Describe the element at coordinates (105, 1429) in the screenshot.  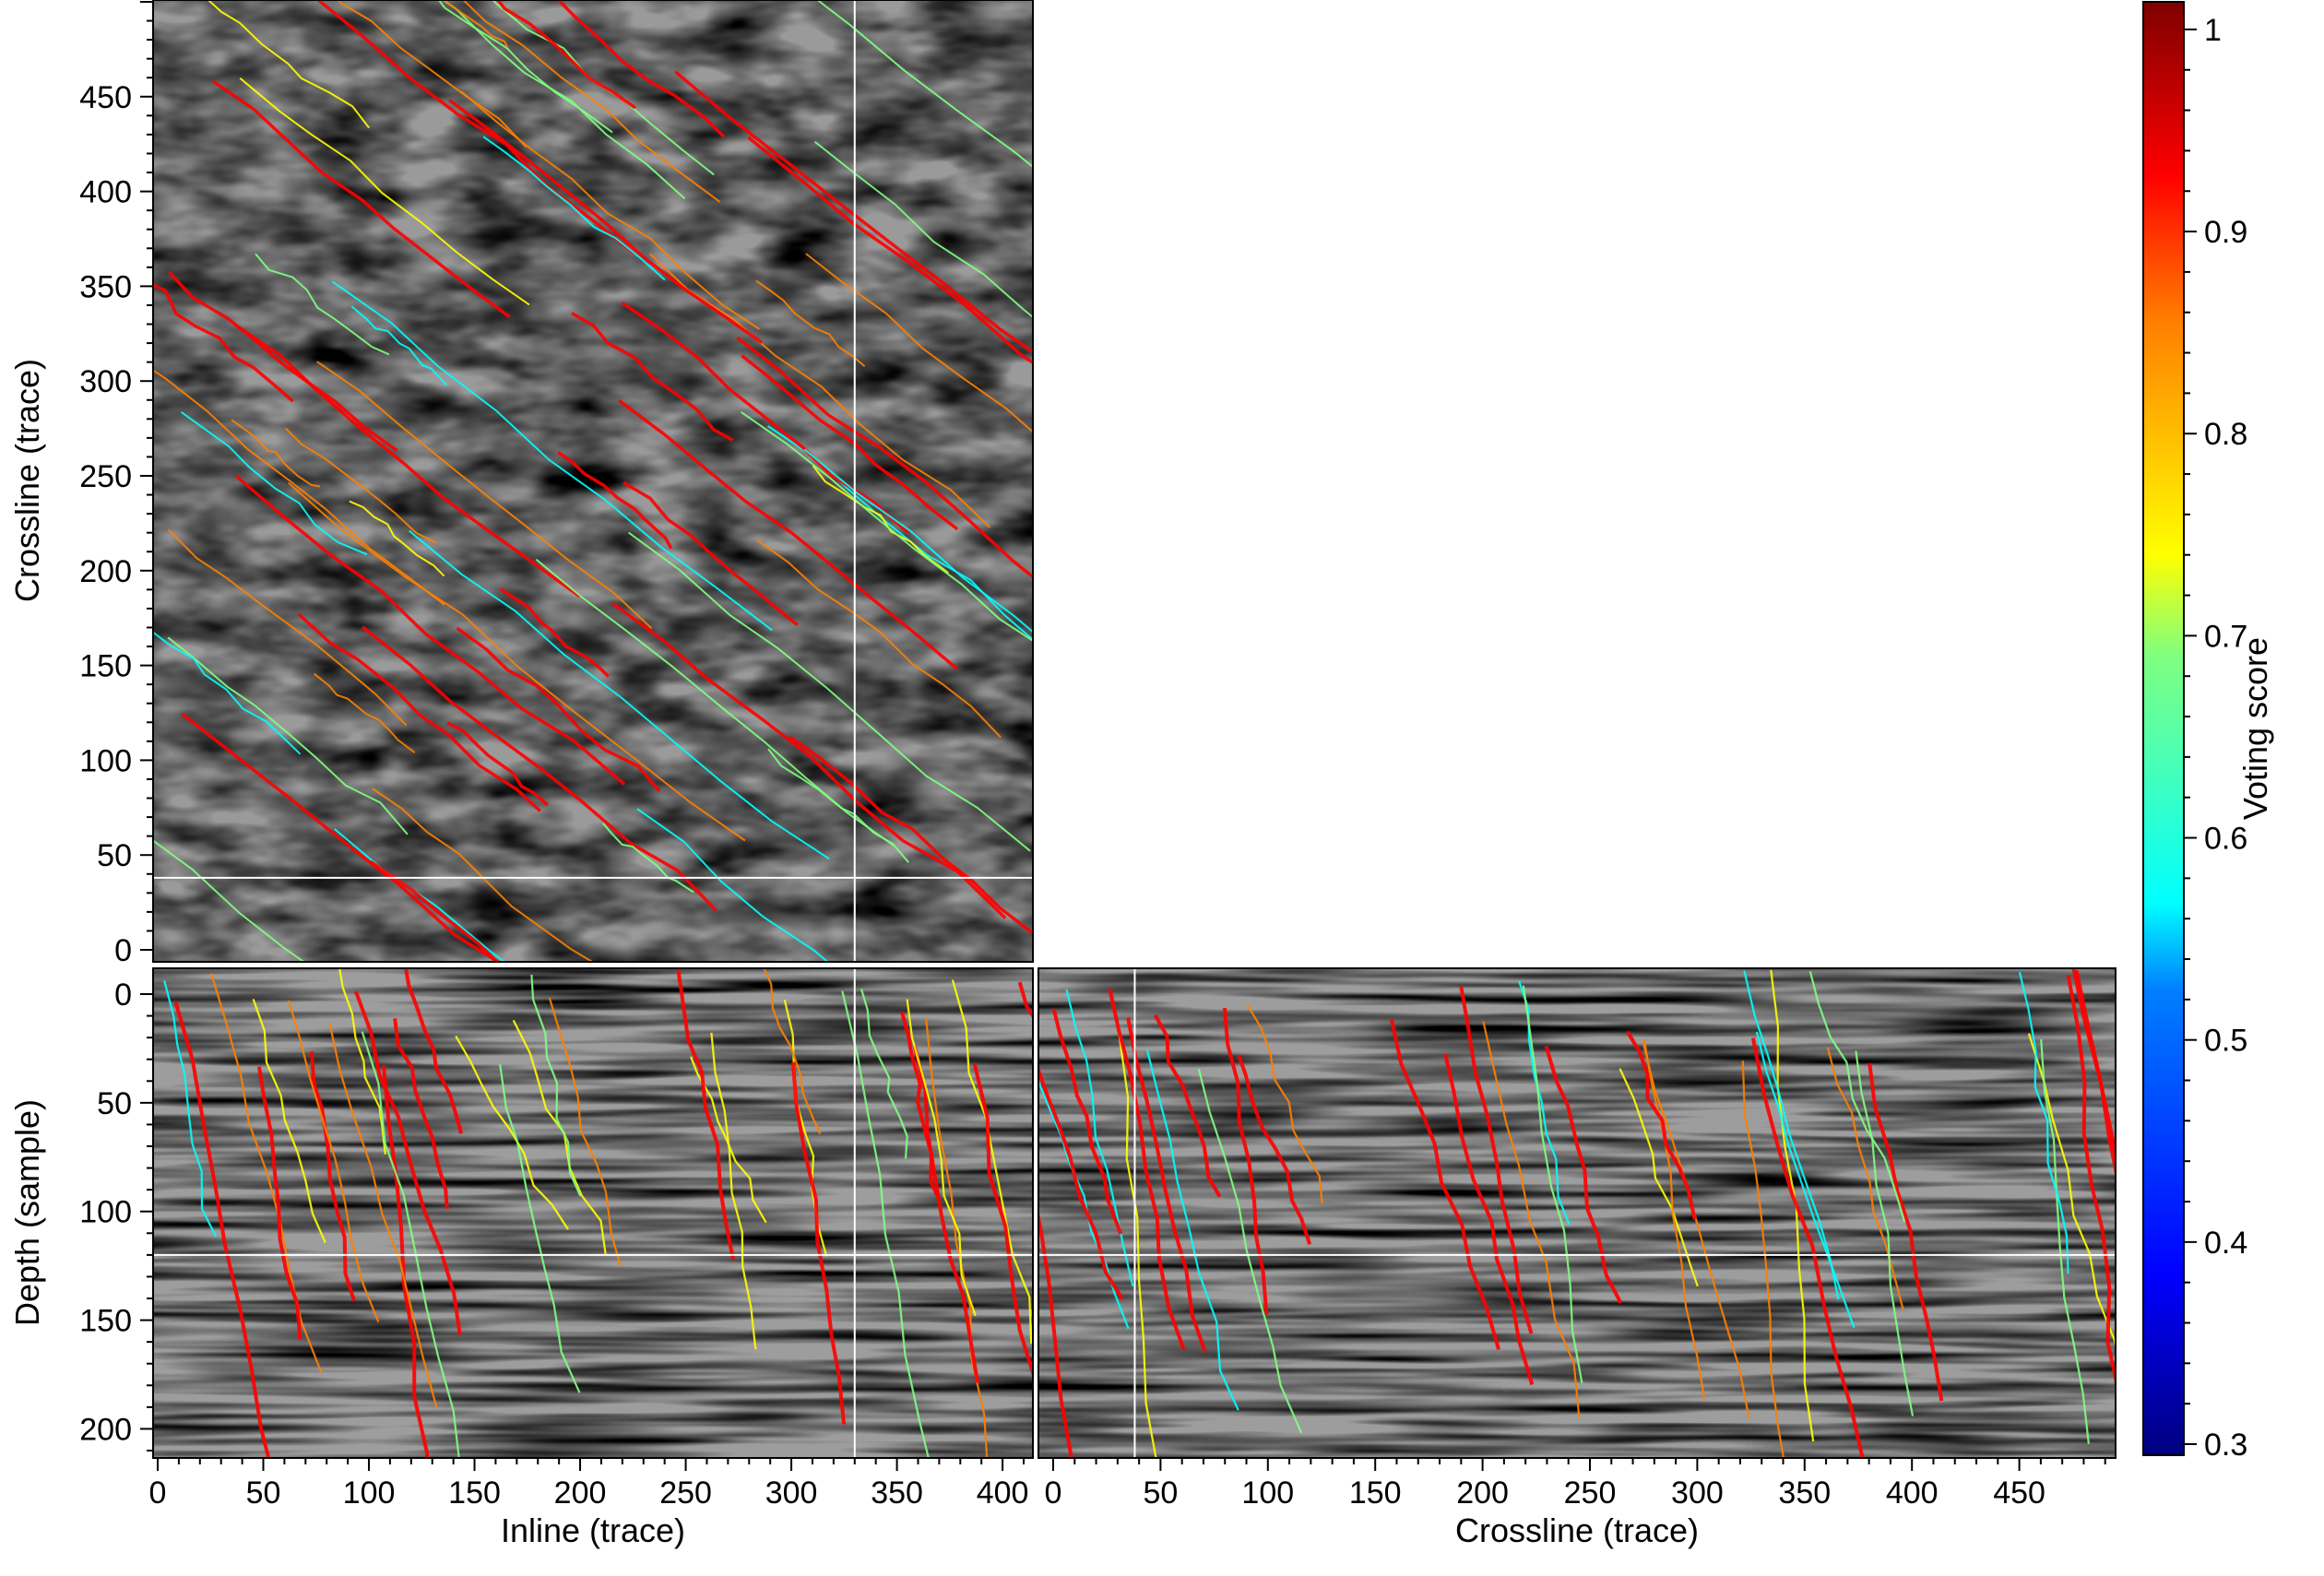
I see `y-tick-label: 200` at that location.